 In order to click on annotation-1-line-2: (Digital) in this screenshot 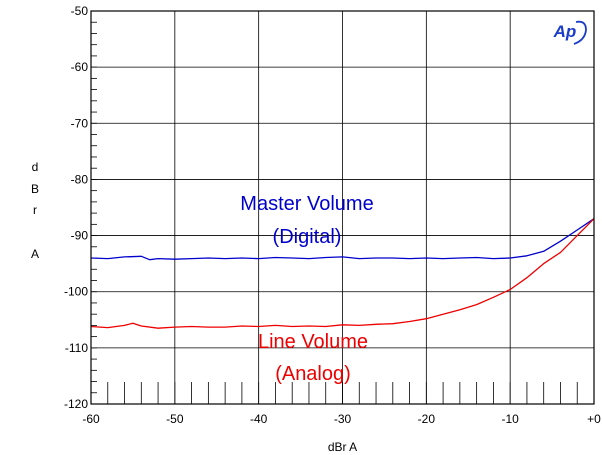, I will do `click(307, 237)`.